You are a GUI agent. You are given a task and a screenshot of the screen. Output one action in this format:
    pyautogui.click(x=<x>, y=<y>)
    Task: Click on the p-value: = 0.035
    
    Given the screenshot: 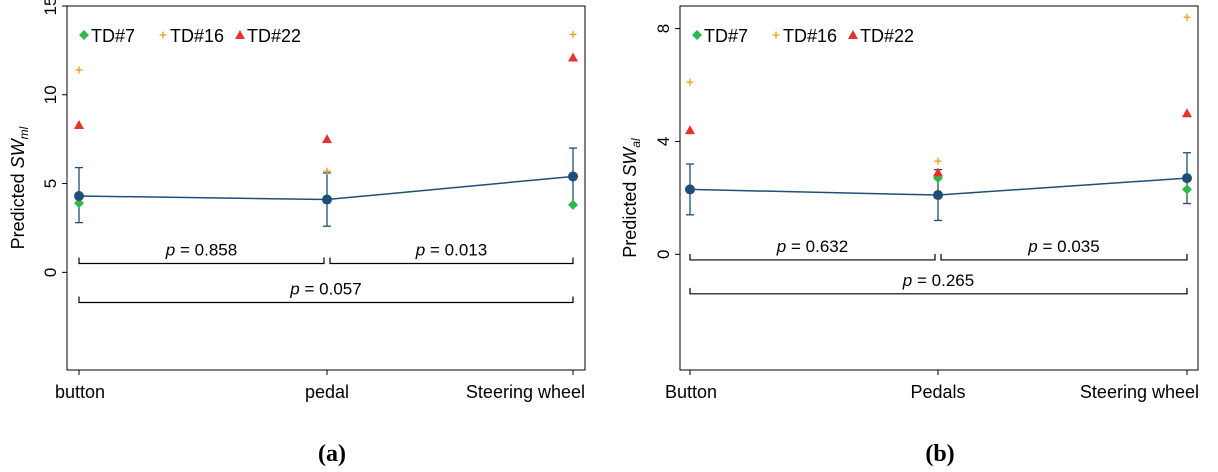 What is the action you would take?
    pyautogui.click(x=1069, y=246)
    